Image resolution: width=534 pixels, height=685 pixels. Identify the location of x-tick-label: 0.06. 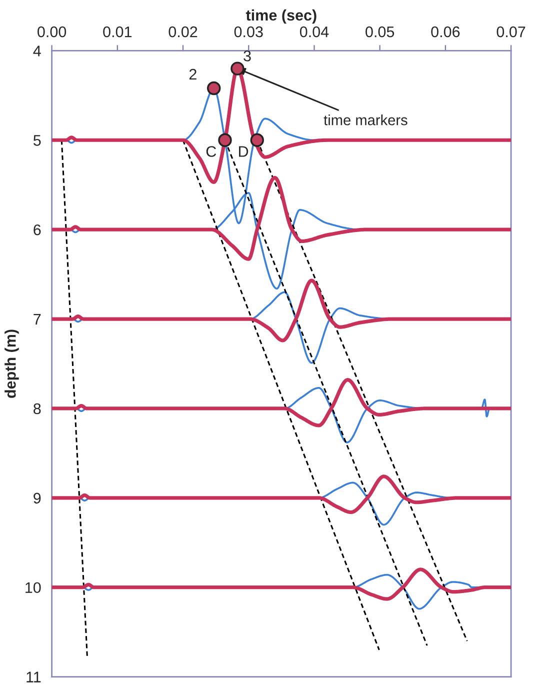
(445, 32).